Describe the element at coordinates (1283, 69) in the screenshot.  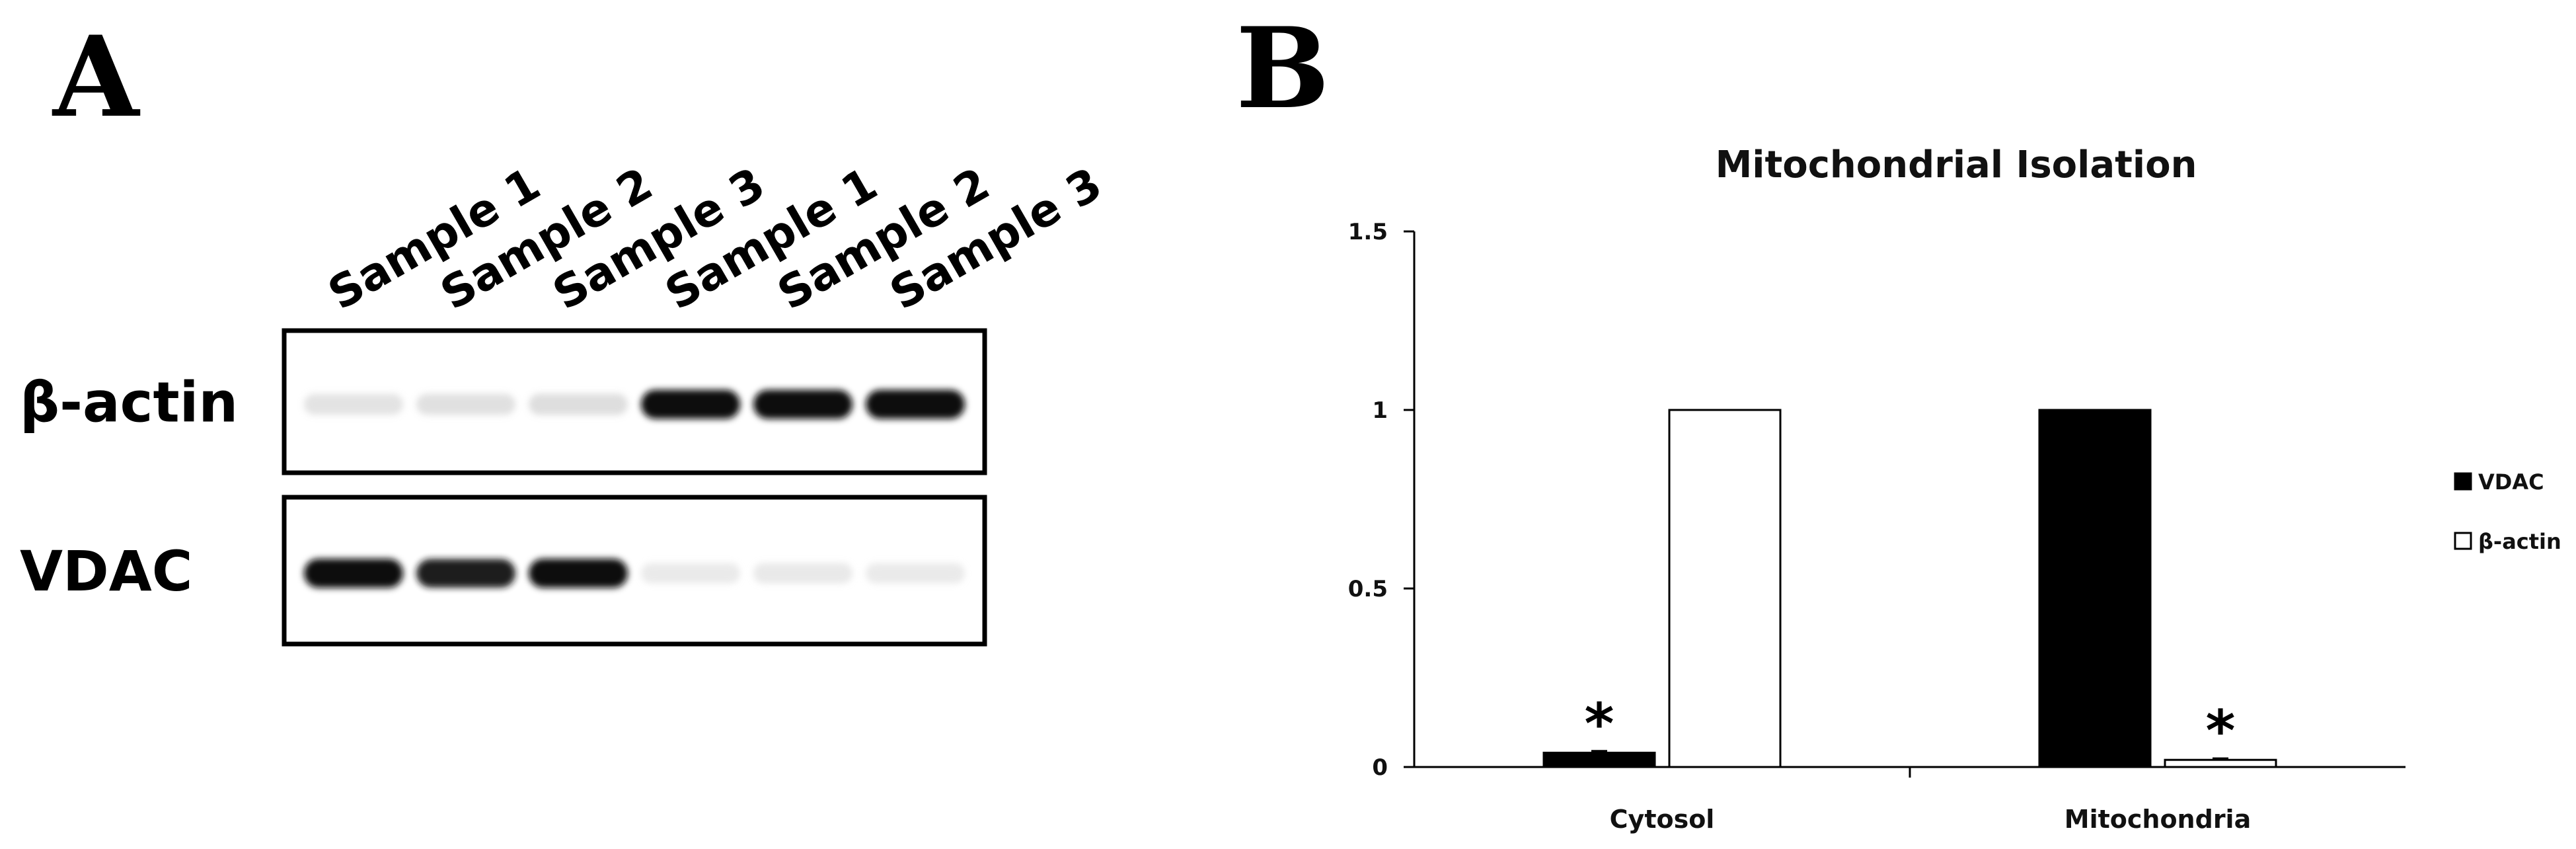
I see `panel-b-letter: B` at that location.